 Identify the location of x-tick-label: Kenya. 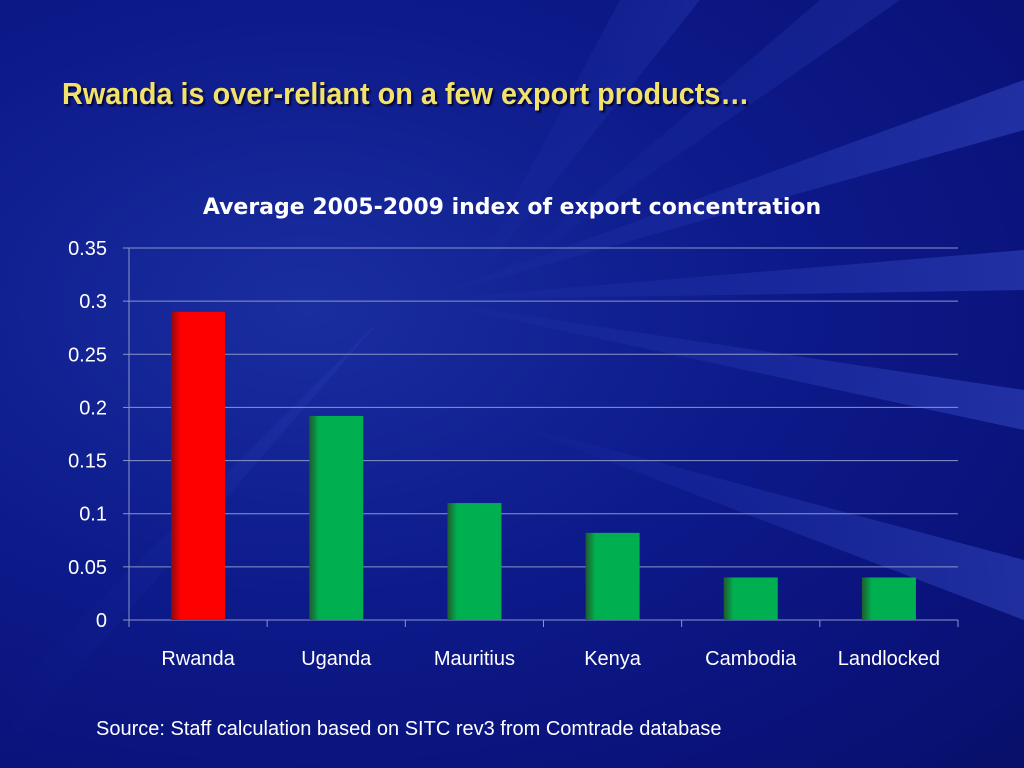
(613, 659).